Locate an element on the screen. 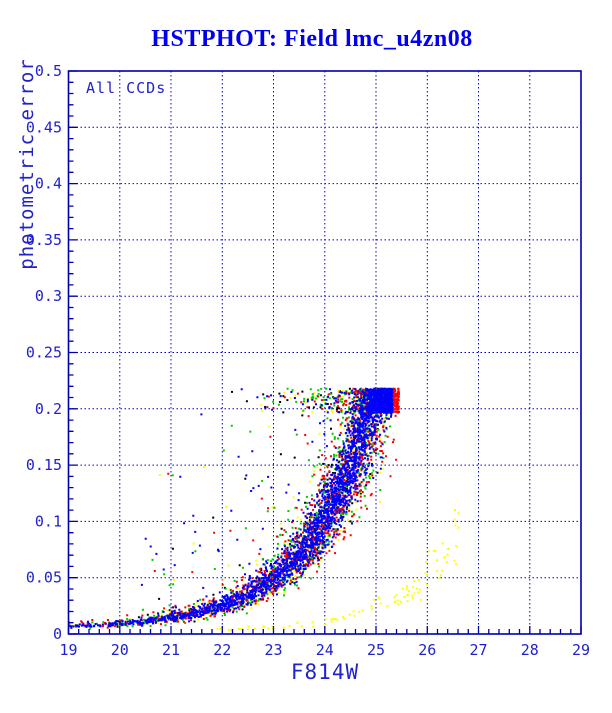 Image resolution: width=612 pixels, height=713 pixels. series-yellow-faint-trail is located at coordinates (338, 570).